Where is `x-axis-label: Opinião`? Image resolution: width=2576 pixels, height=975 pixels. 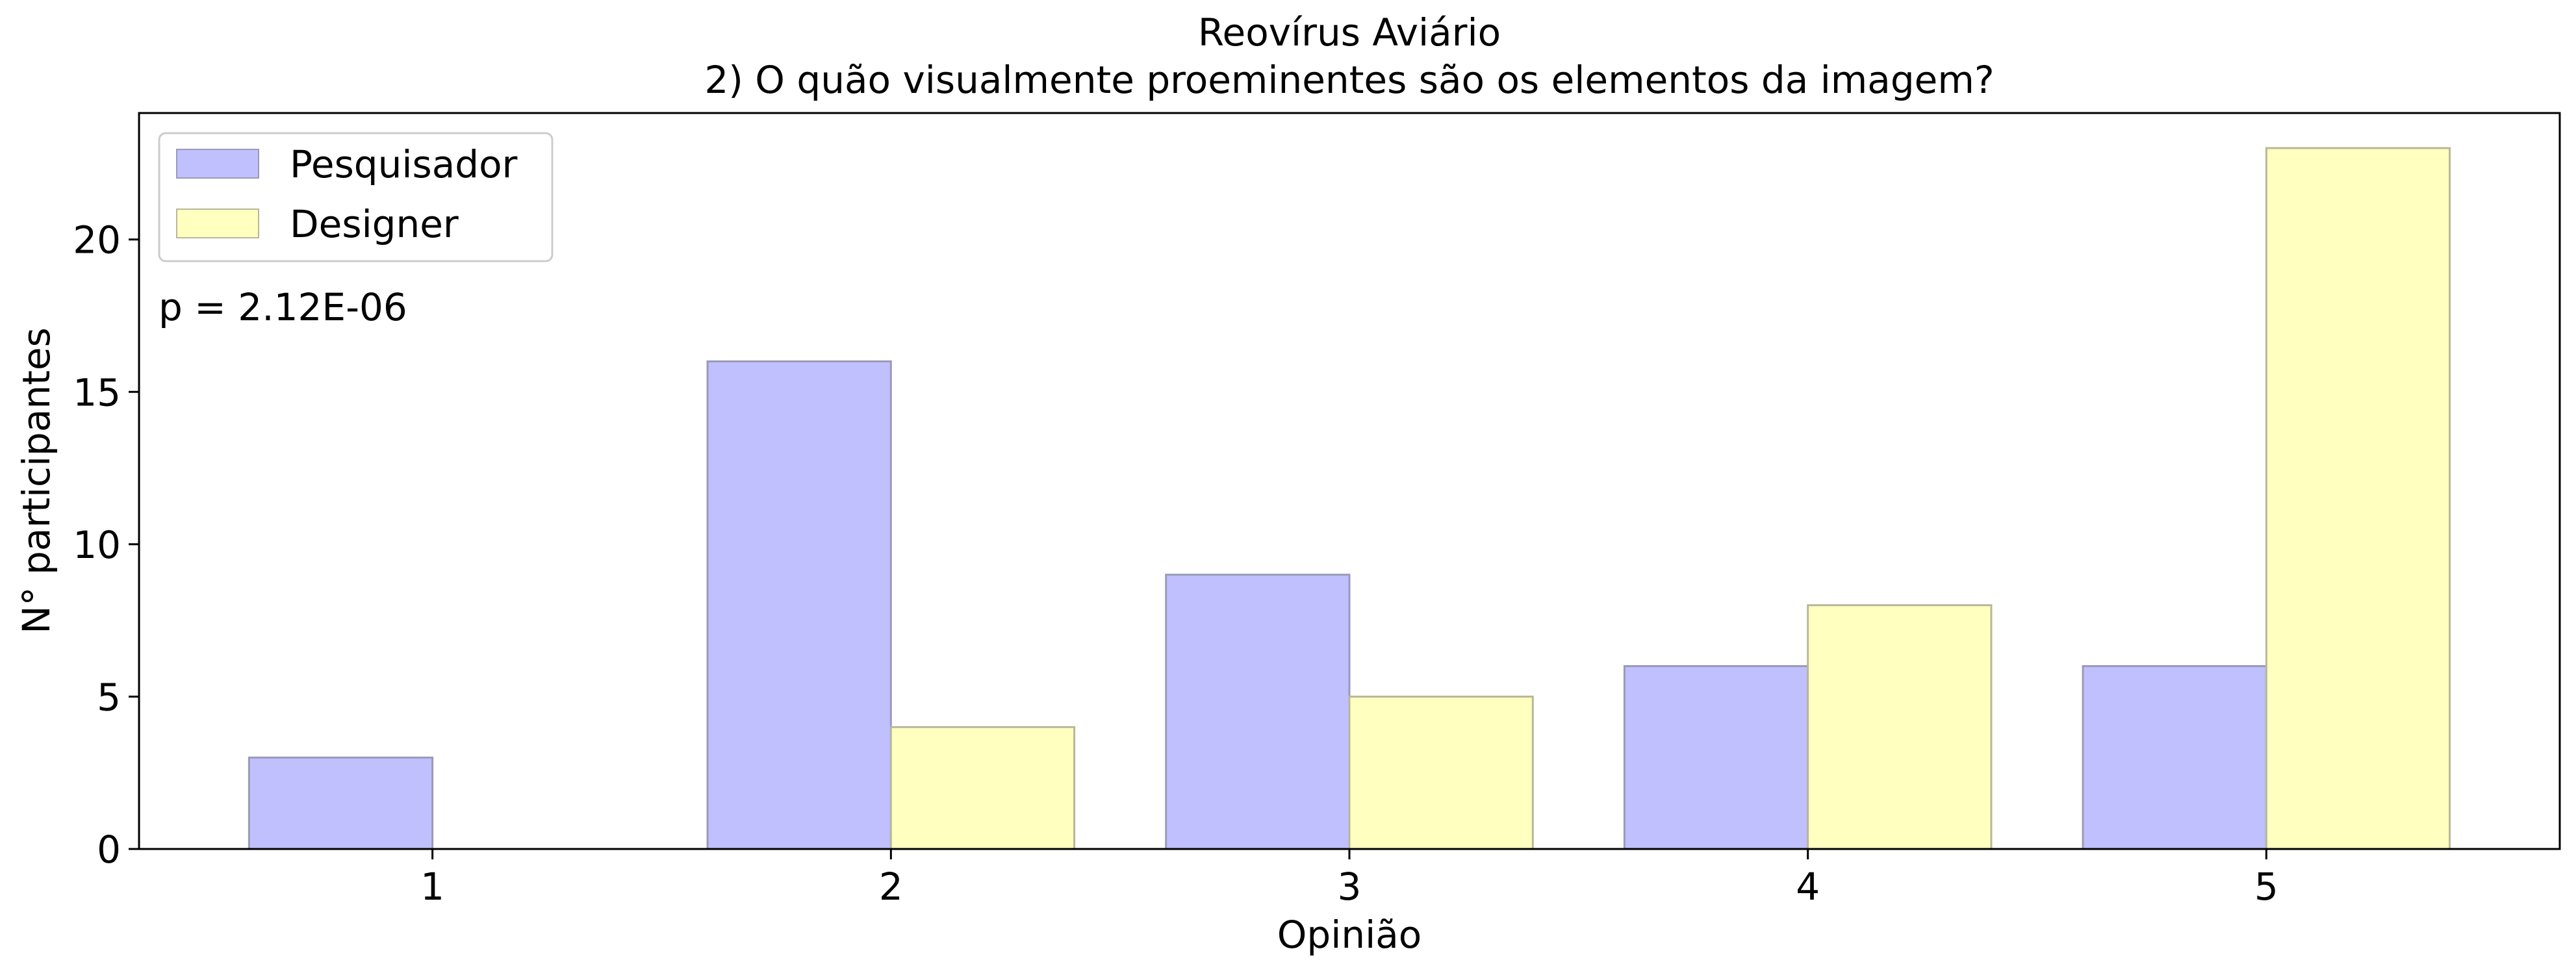 x-axis-label: Opinião is located at coordinates (1349, 935).